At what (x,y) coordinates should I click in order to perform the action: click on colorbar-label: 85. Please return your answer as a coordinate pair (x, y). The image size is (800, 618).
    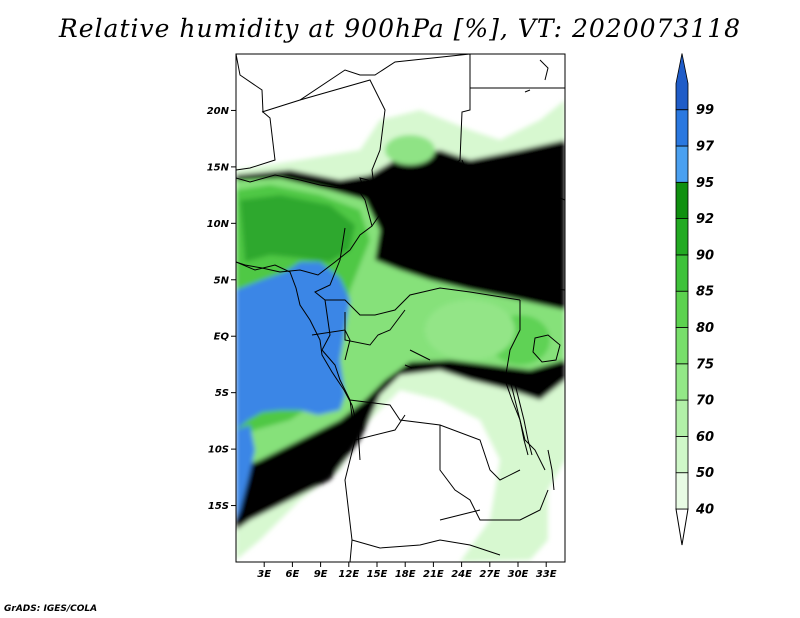
    Looking at the image, I should click on (705, 292).